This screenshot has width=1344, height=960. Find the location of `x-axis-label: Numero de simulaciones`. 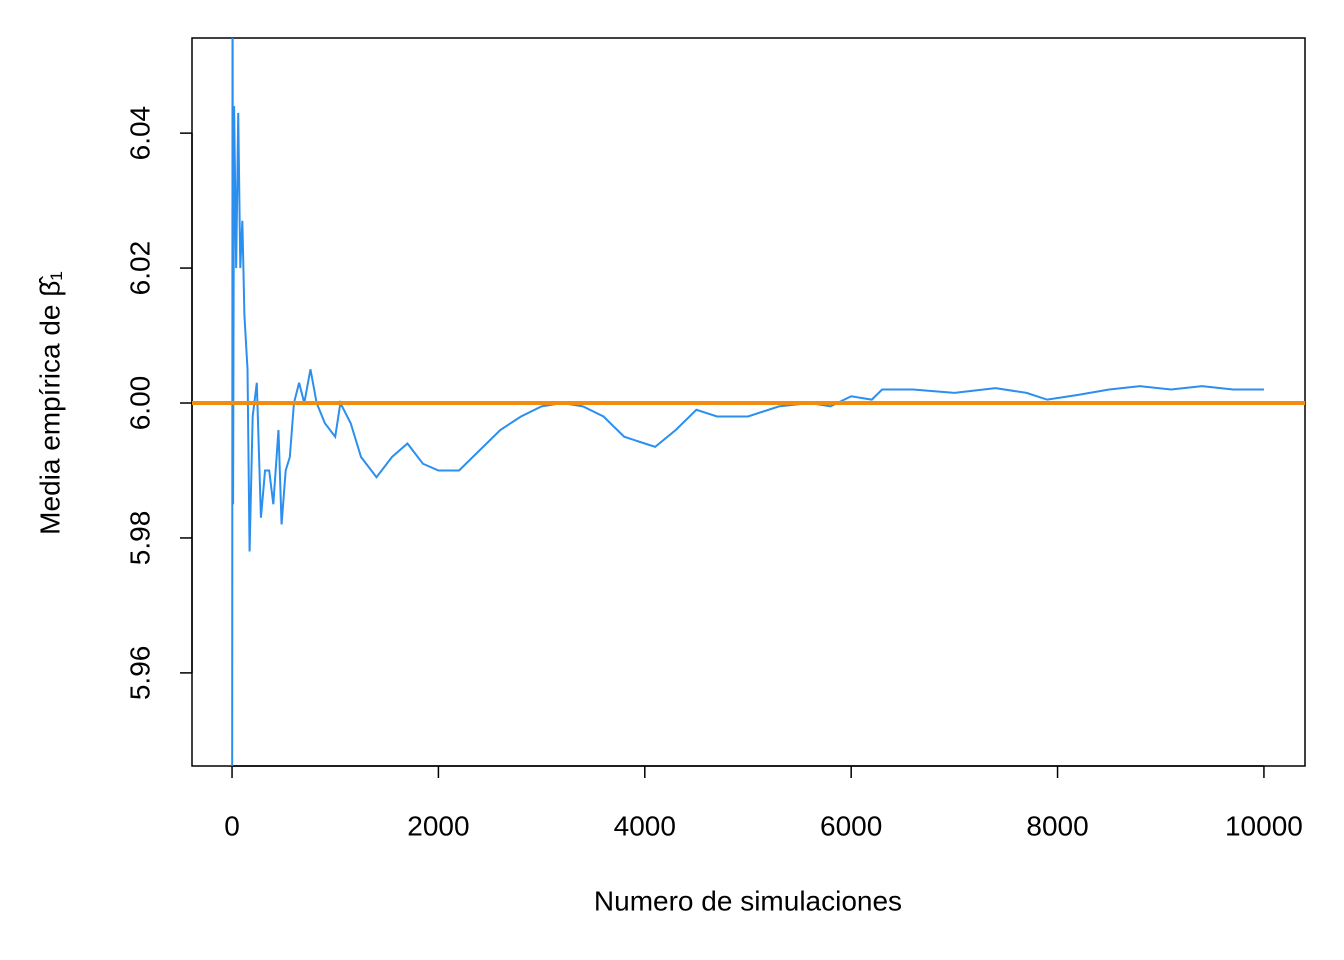

x-axis-label: Numero de simulaciones is located at coordinates (748, 900).